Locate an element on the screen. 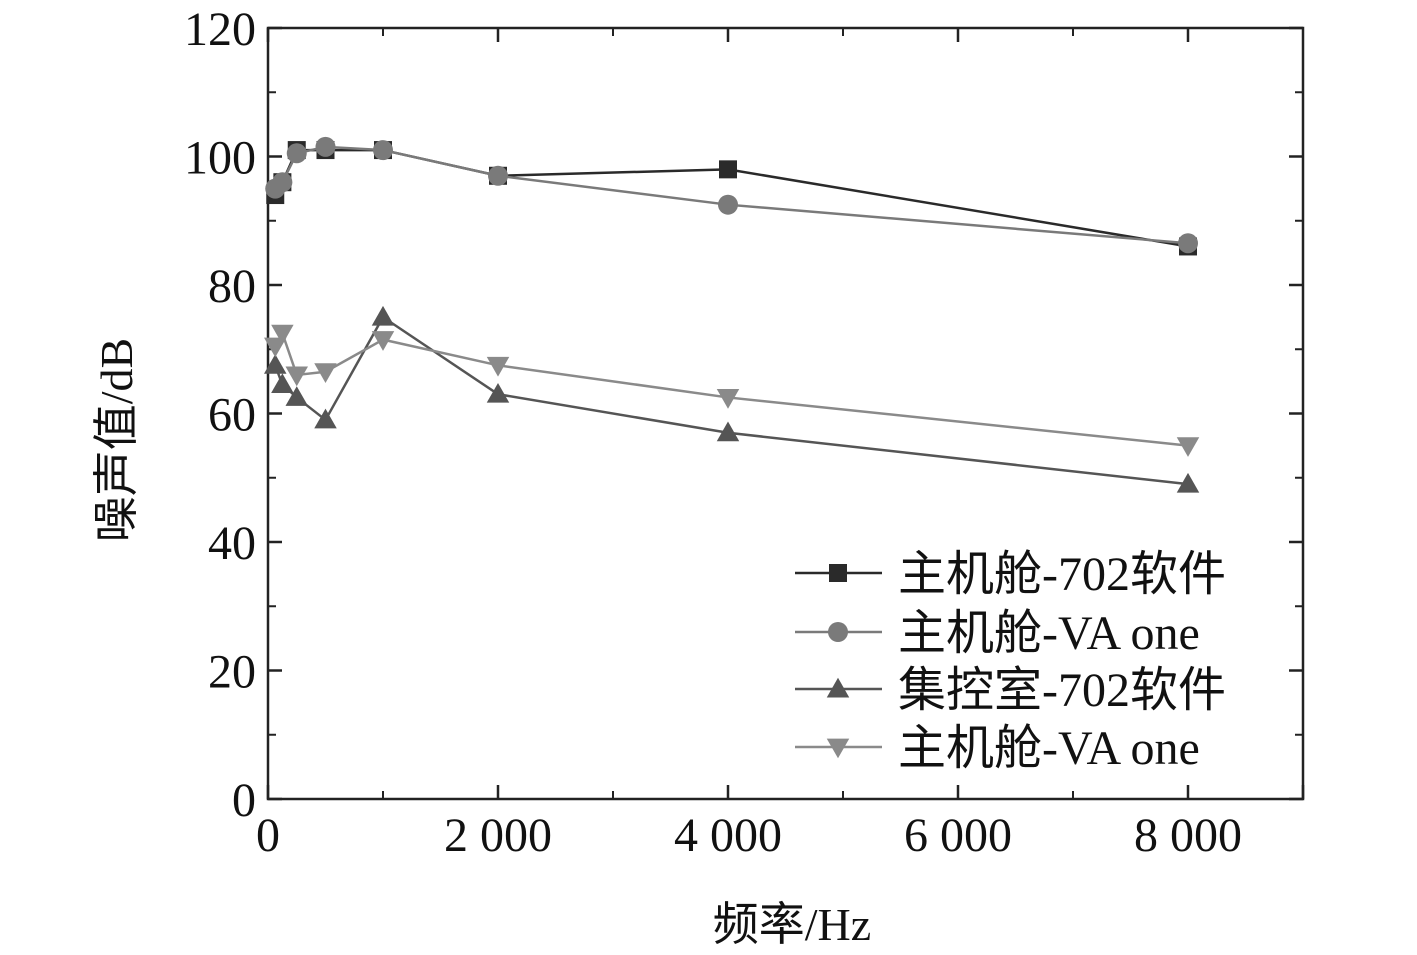 The image size is (1417, 955). y-tick-label: 20 is located at coordinates (232, 672).